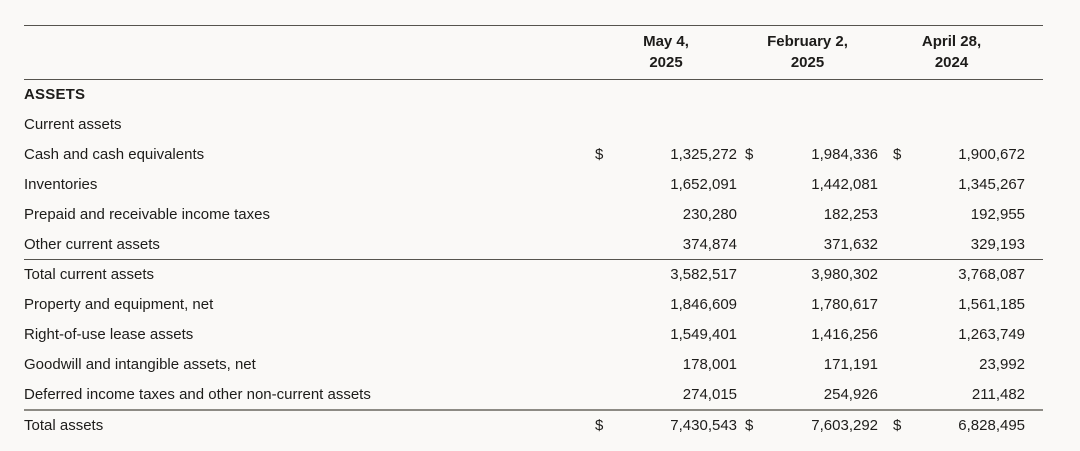 Image resolution: width=1080 pixels, height=451 pixels. What do you see at coordinates (309, 274) in the screenshot?
I see `row-label: Total current assets` at bounding box center [309, 274].